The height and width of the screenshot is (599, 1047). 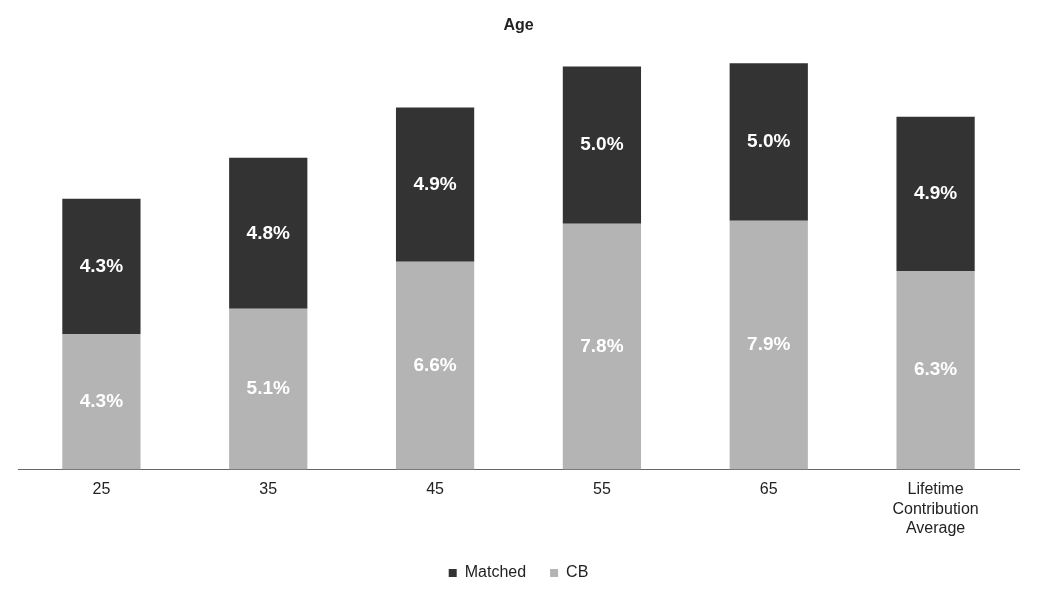 I want to click on x-tick-label: 25, so click(x=101, y=489).